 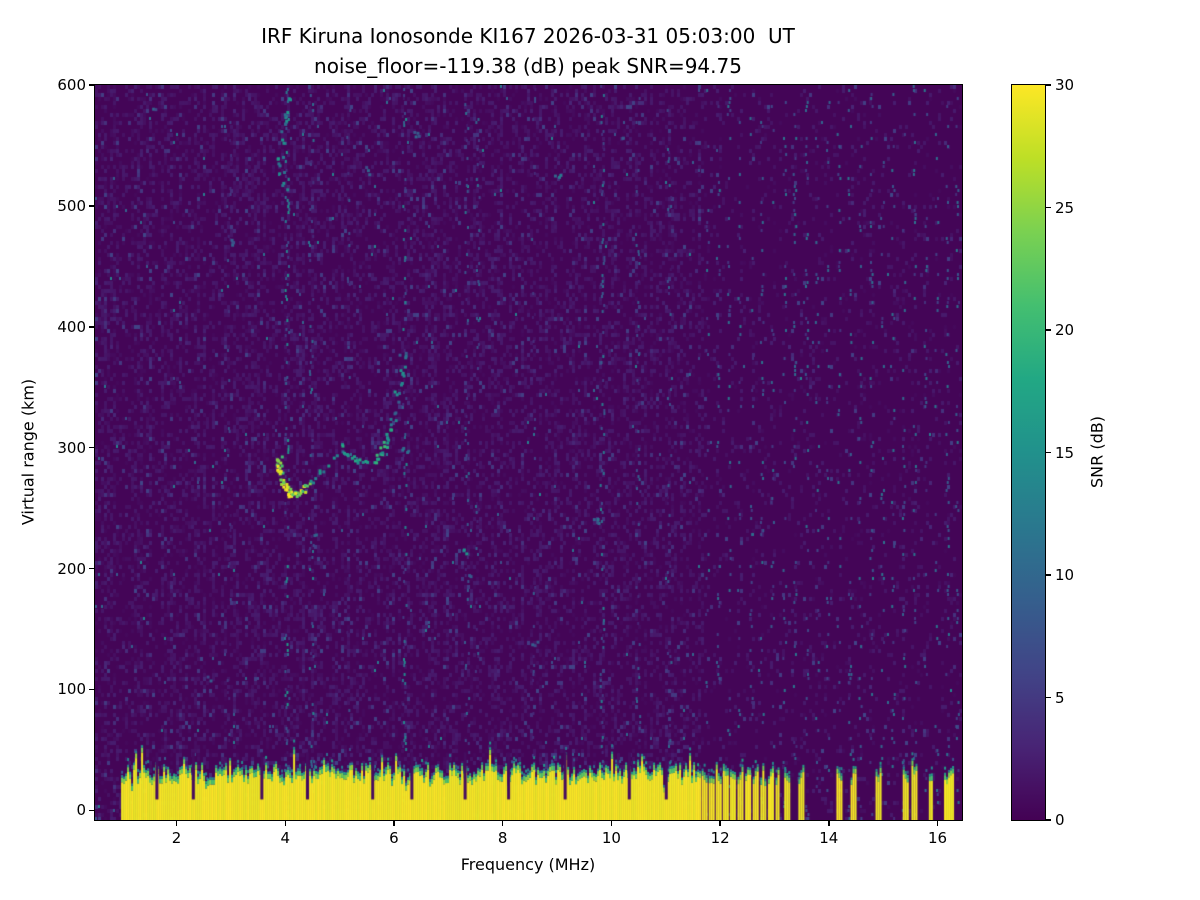 What do you see at coordinates (720, 838) in the screenshot?
I see `x-tick-label: 12` at bounding box center [720, 838].